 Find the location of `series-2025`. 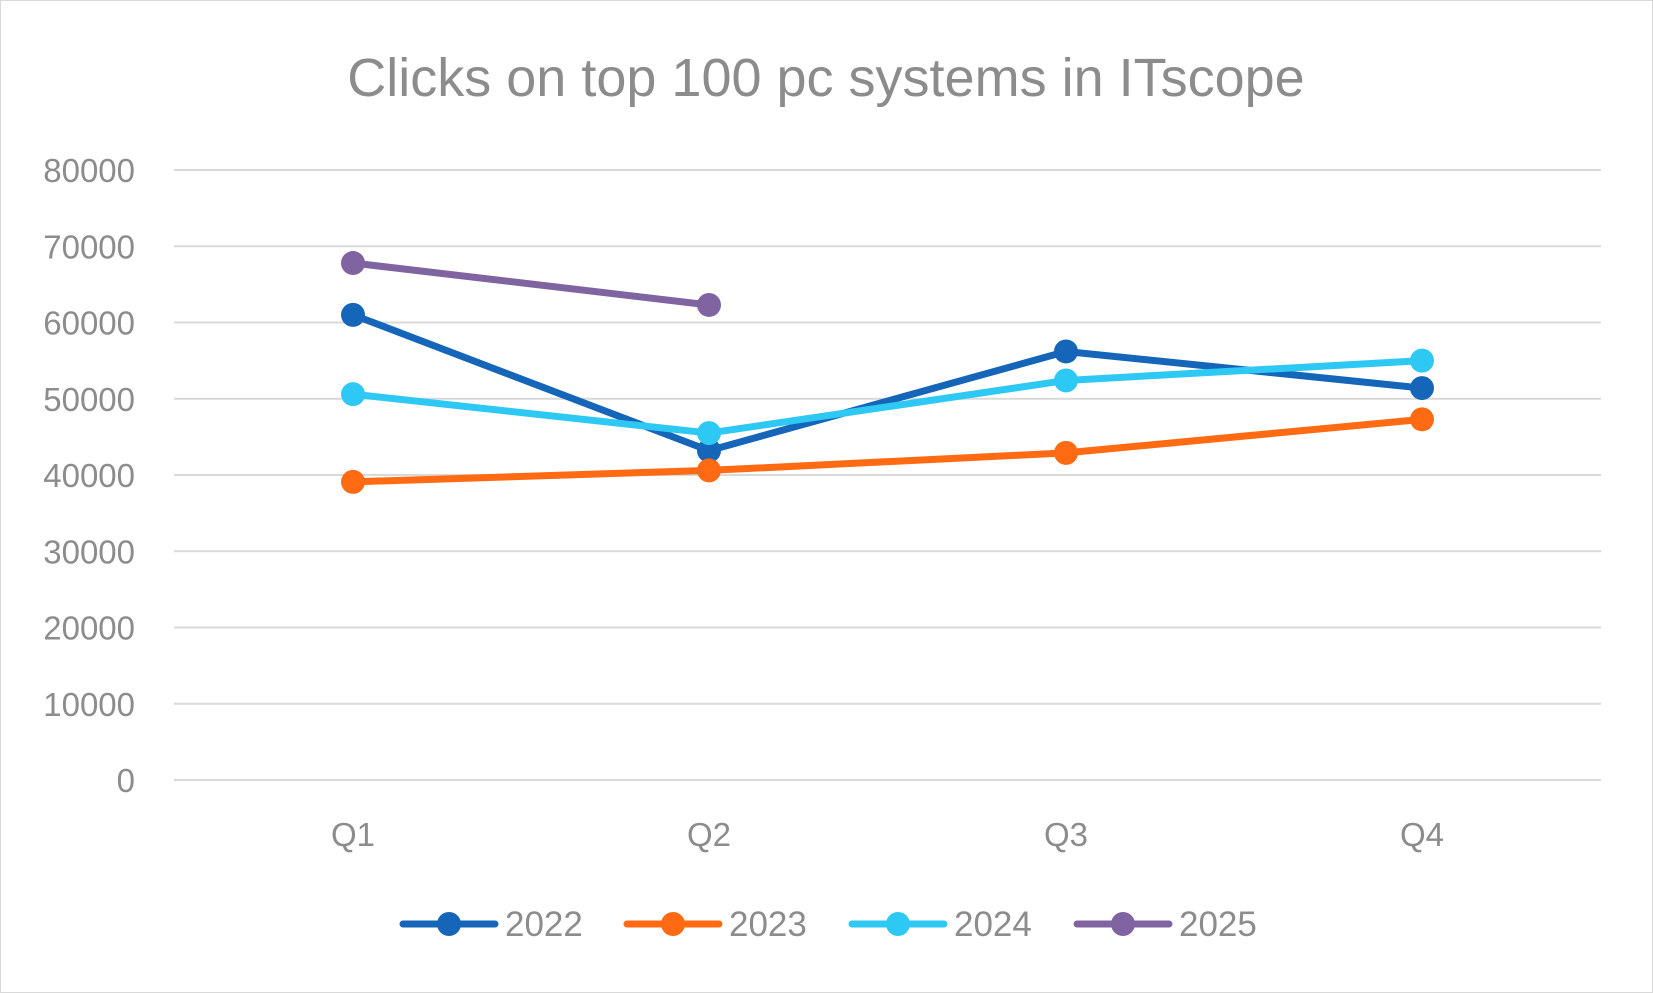

series-2025 is located at coordinates (531, 284).